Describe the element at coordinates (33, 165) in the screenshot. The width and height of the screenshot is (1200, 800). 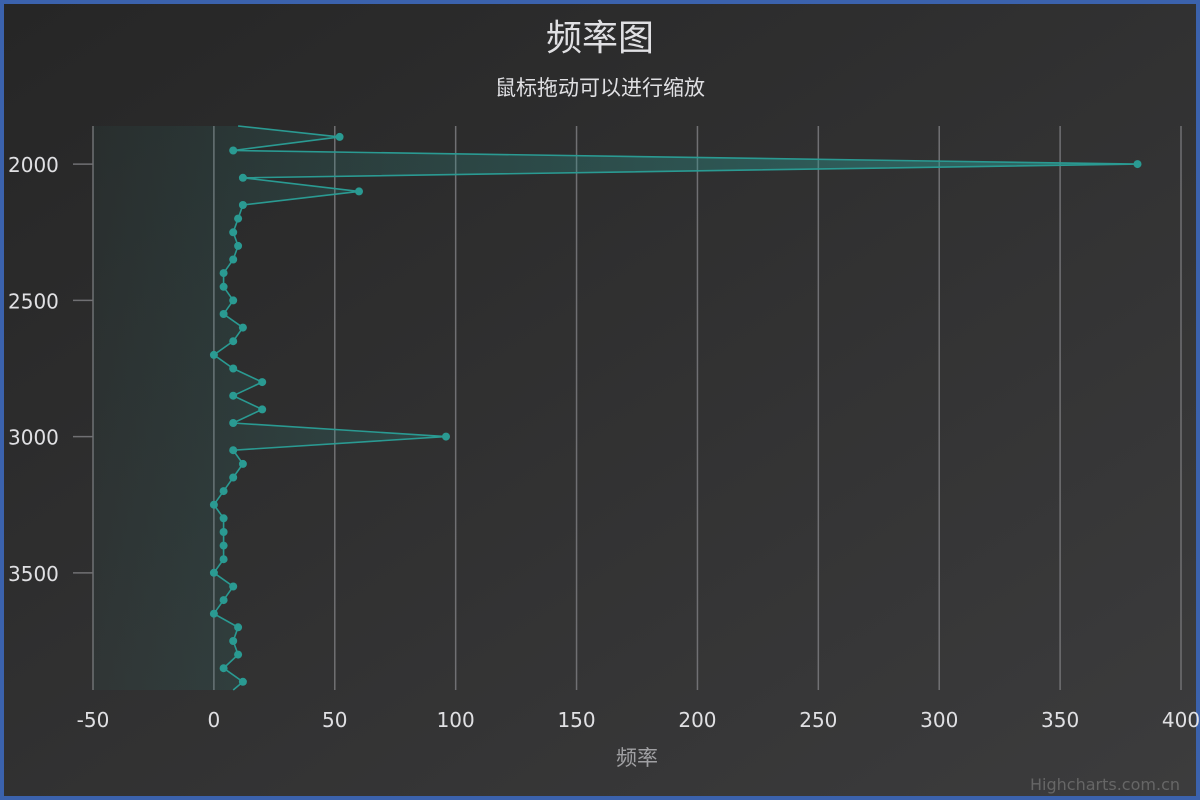
I see `category-tick-label: 2000` at that location.